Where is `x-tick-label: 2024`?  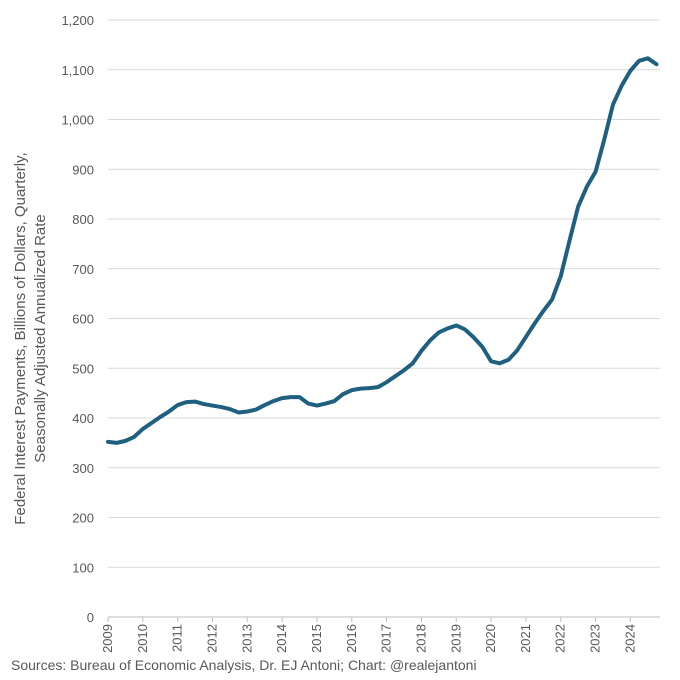 x-tick-label: 2024 is located at coordinates (629, 638).